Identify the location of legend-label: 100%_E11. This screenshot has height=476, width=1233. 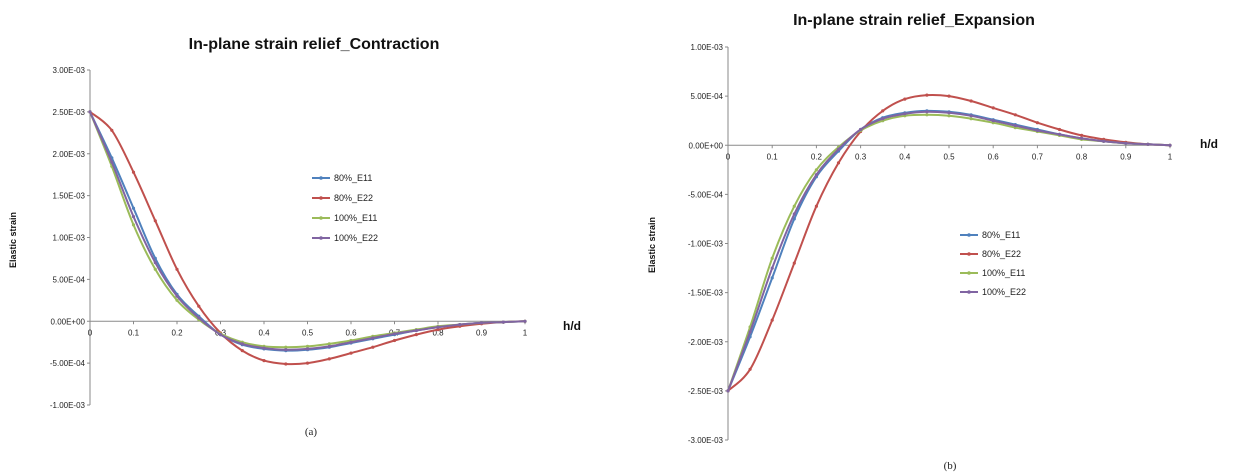
(355, 218).